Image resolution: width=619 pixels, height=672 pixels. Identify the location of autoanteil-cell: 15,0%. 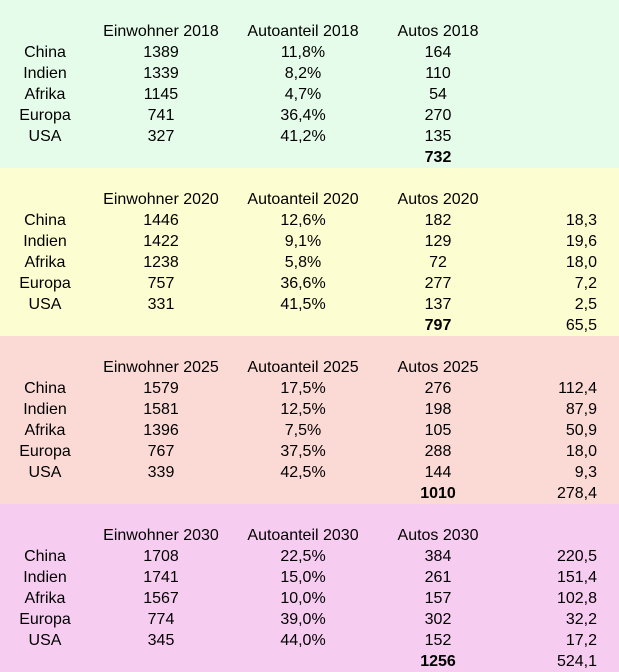
(303, 577).